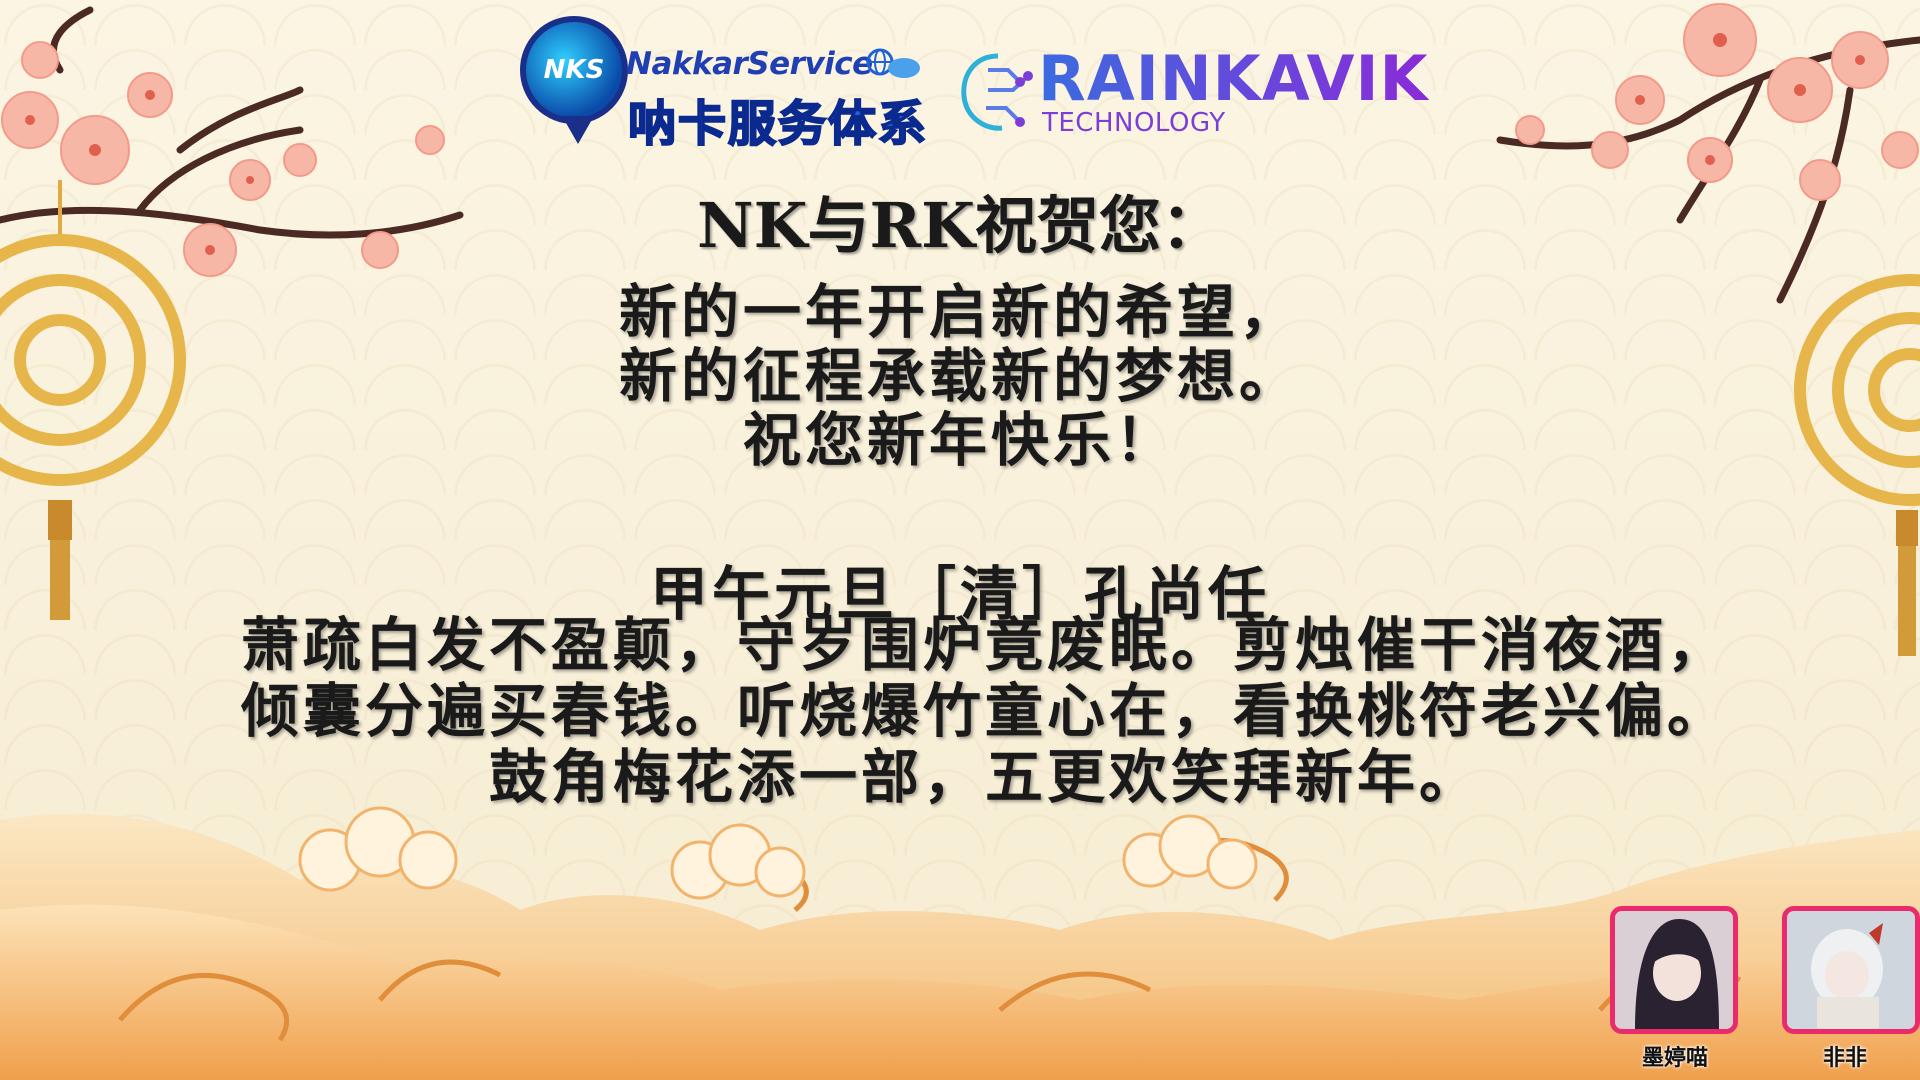 The image size is (1920, 1080). I want to click on globe-cloud-icon, so click(893, 63).